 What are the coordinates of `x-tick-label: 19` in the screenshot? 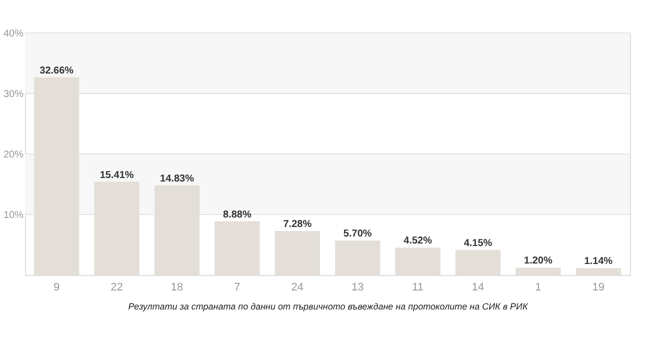 It's located at (598, 288).